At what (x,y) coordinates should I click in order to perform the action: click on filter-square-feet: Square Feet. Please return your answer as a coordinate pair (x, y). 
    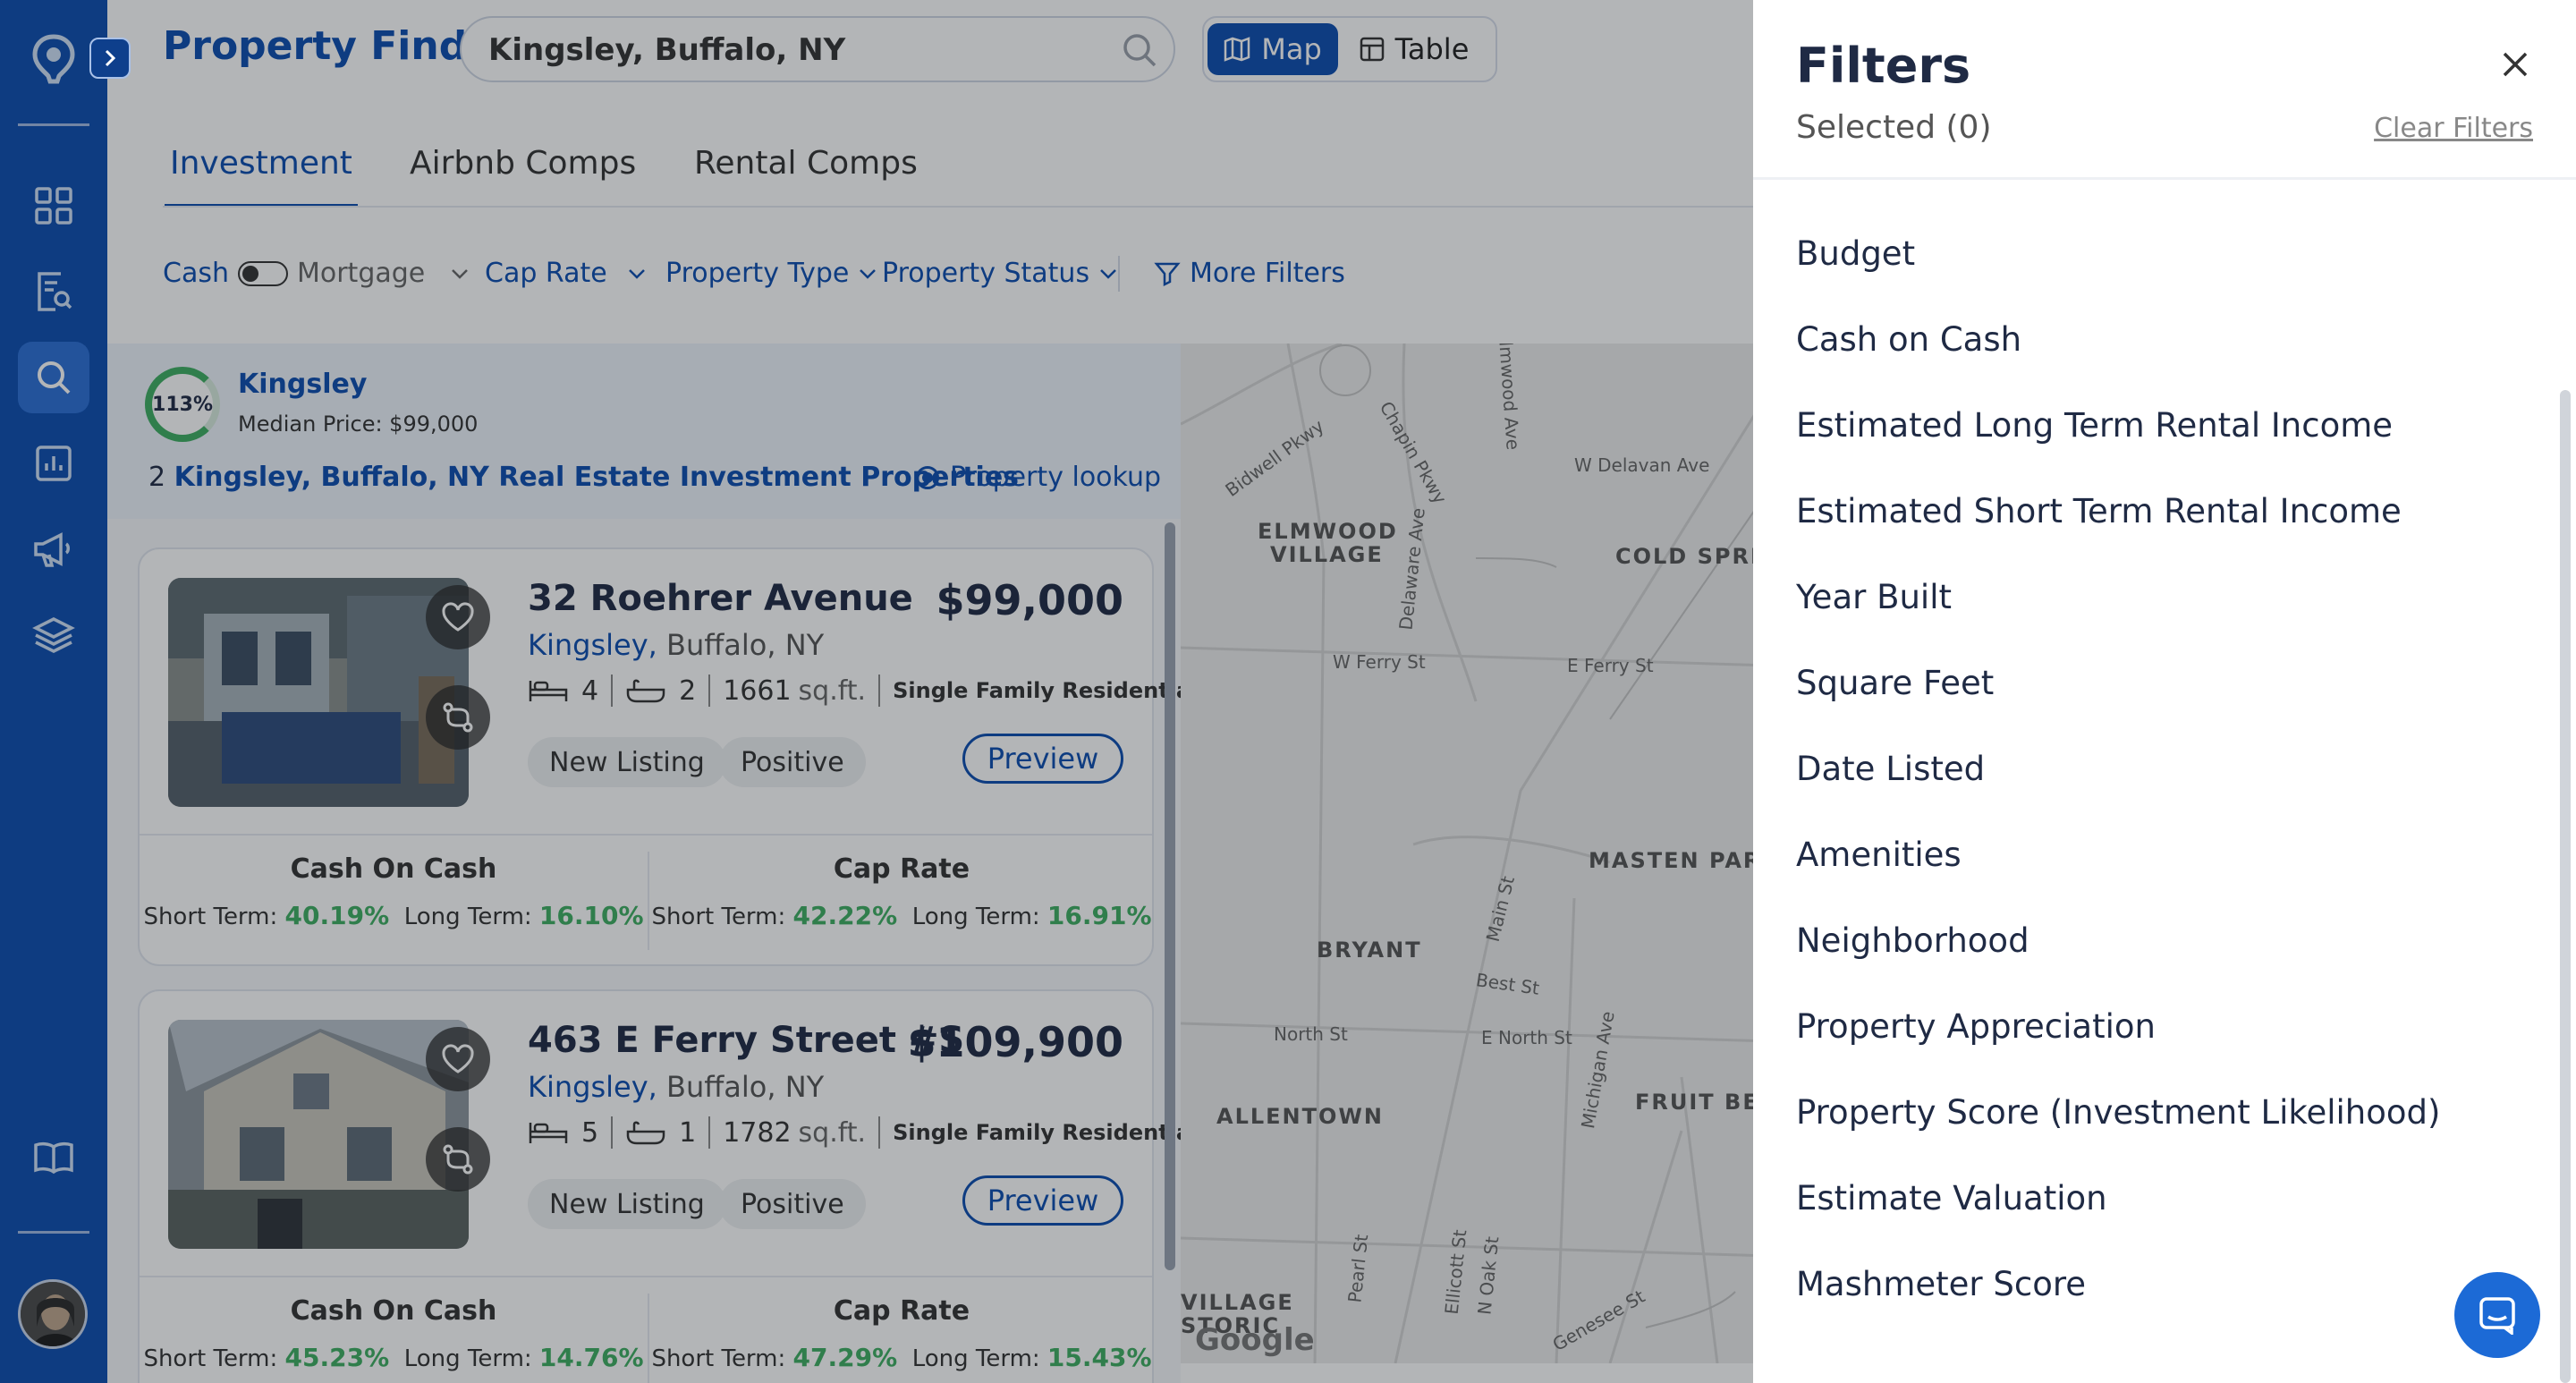
    Looking at the image, I should click on (1895, 683).